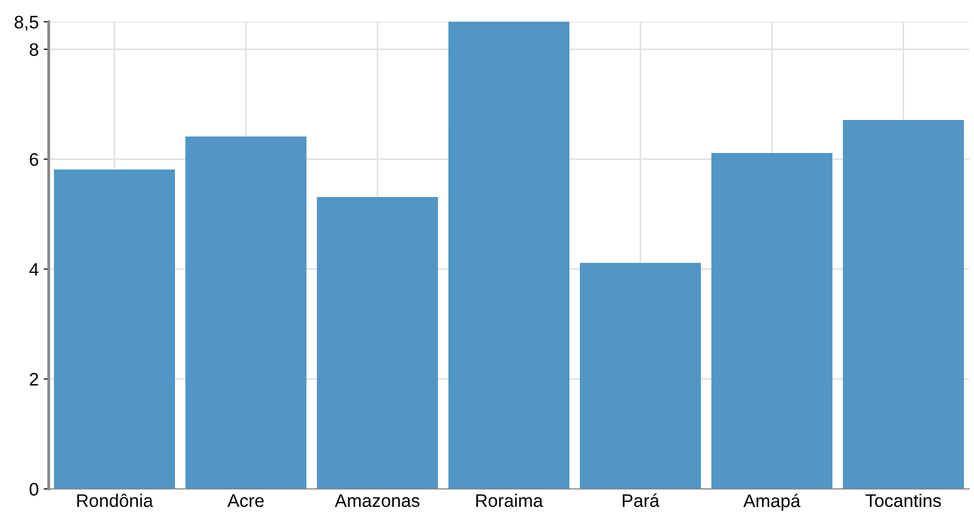 This screenshot has width=974, height=519. Describe the element at coordinates (34, 379) in the screenshot. I see `y-tick-label: 2` at that location.